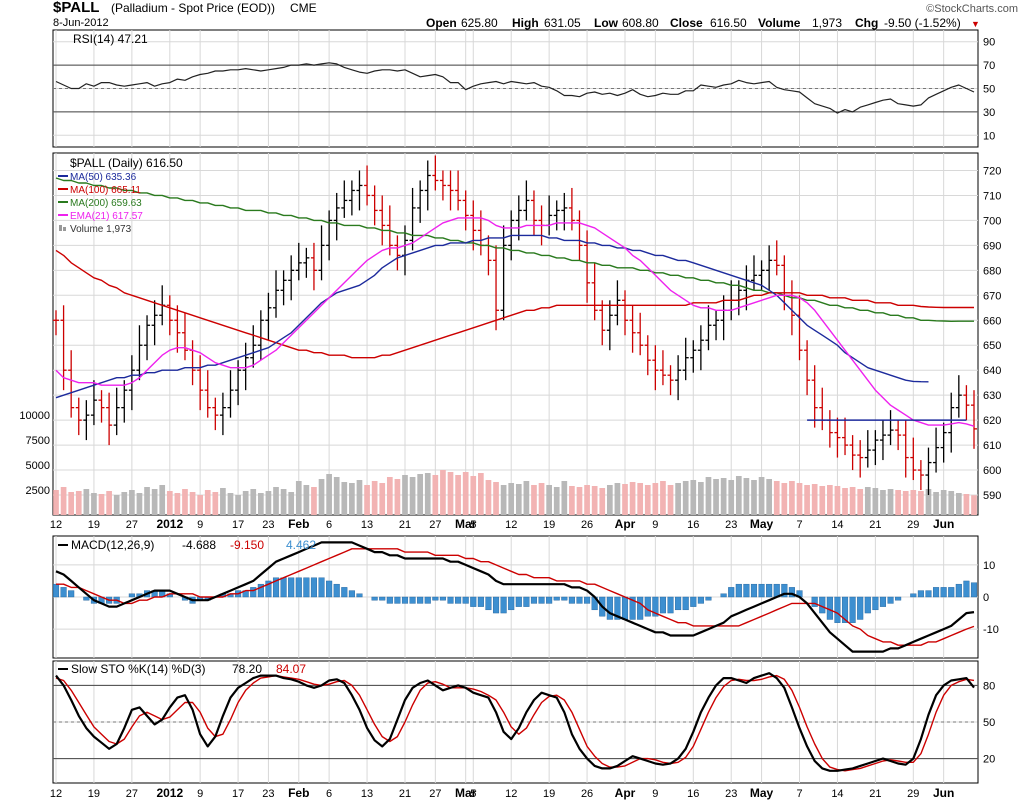 The height and width of the screenshot is (802, 1024). What do you see at coordinates (625, 524) in the screenshot?
I see `x-tick-label: Apr` at bounding box center [625, 524].